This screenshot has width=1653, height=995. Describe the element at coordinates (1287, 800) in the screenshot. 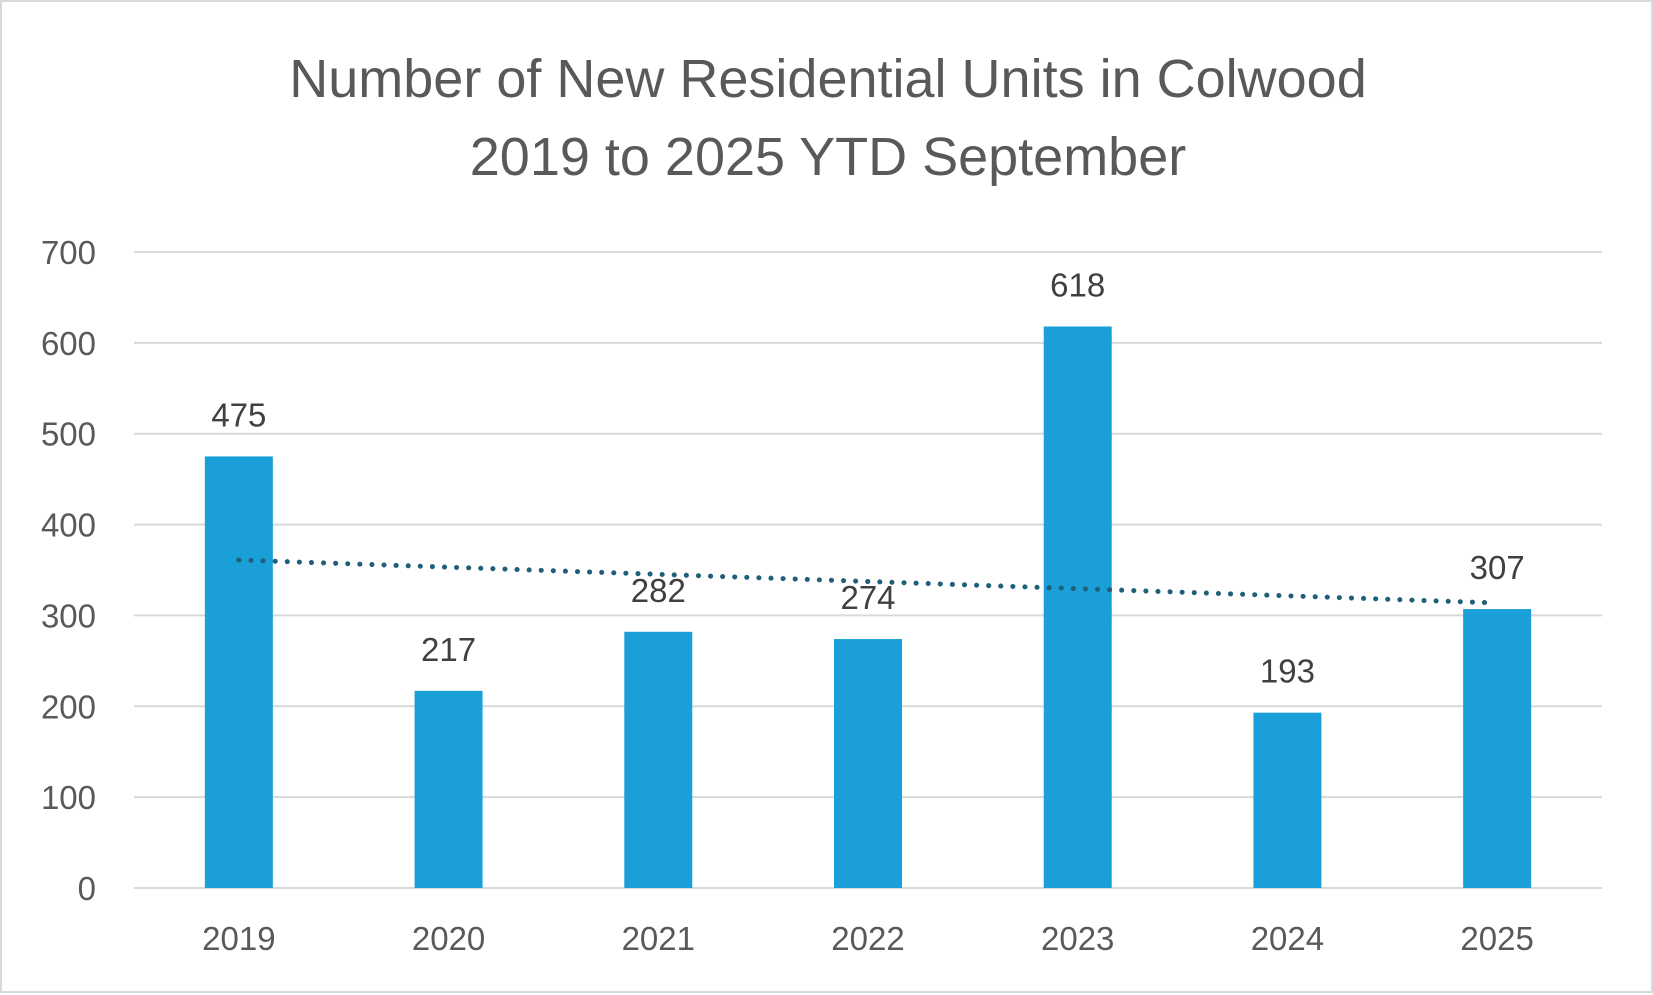

I see `bar-2024` at that location.